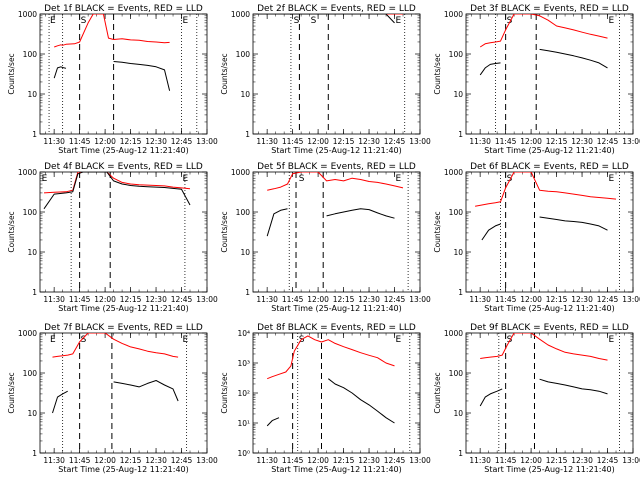  What do you see at coordinates (243, 333) in the screenshot?
I see `y-tick-label: 10⁴` at bounding box center [243, 333].